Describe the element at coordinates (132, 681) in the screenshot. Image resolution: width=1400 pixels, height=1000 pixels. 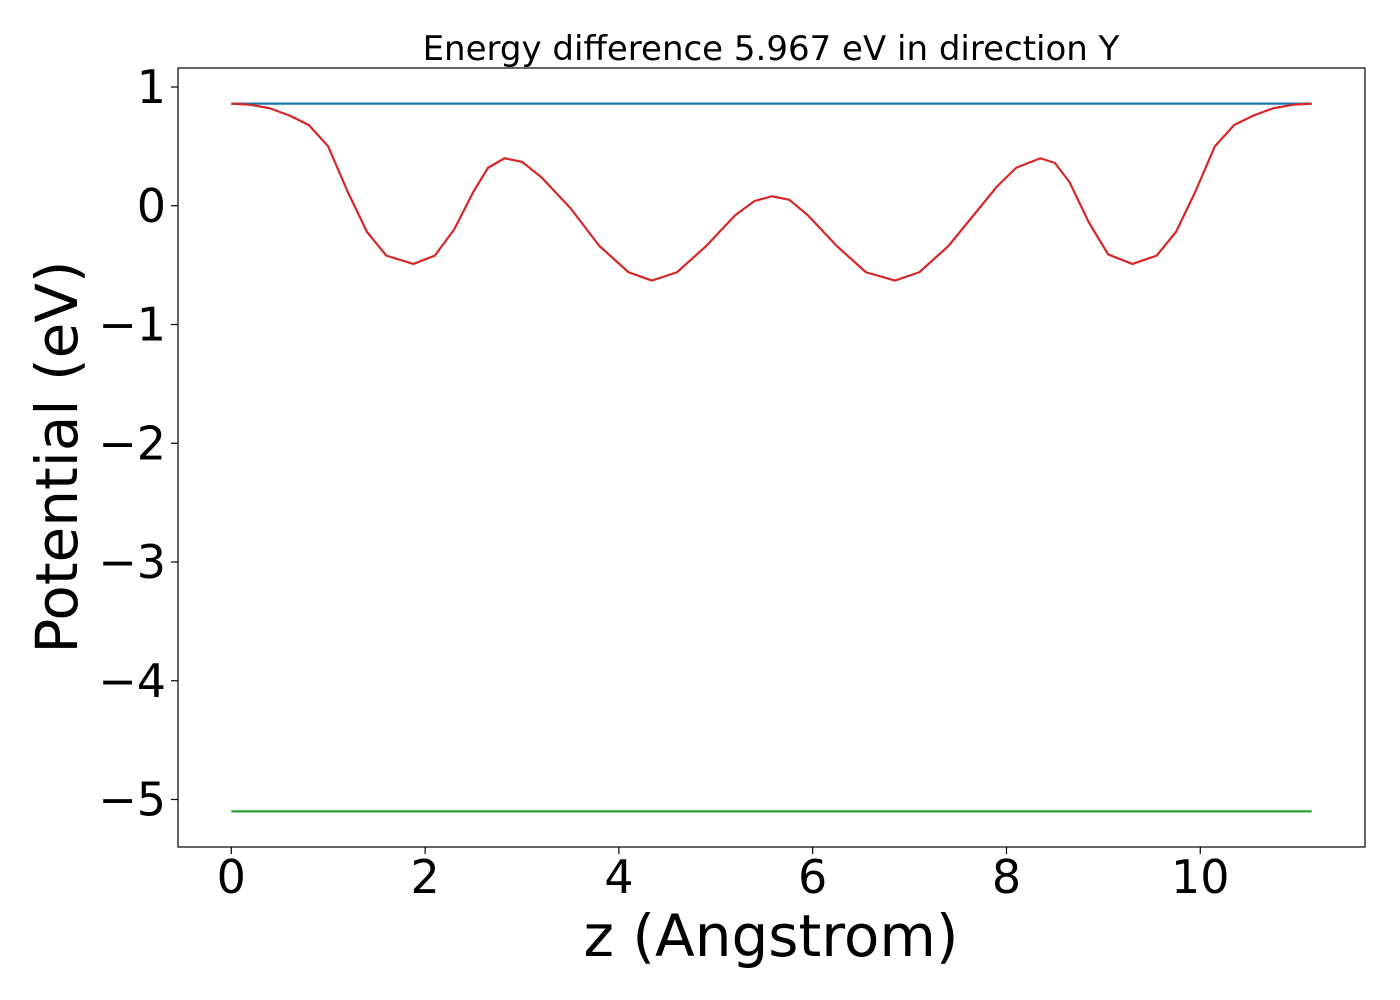
I see `y-tick-label: −4` at that location.